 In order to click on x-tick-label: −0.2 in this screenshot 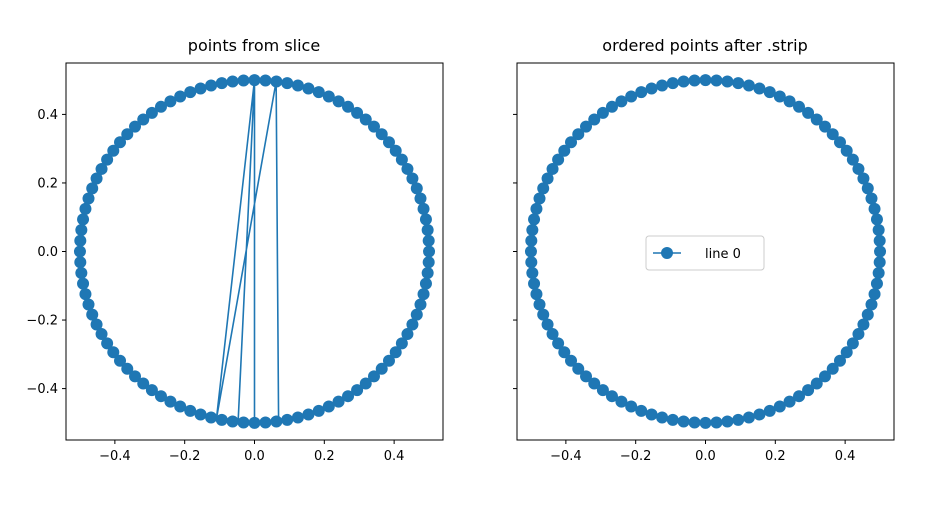, I will do `click(636, 456)`.